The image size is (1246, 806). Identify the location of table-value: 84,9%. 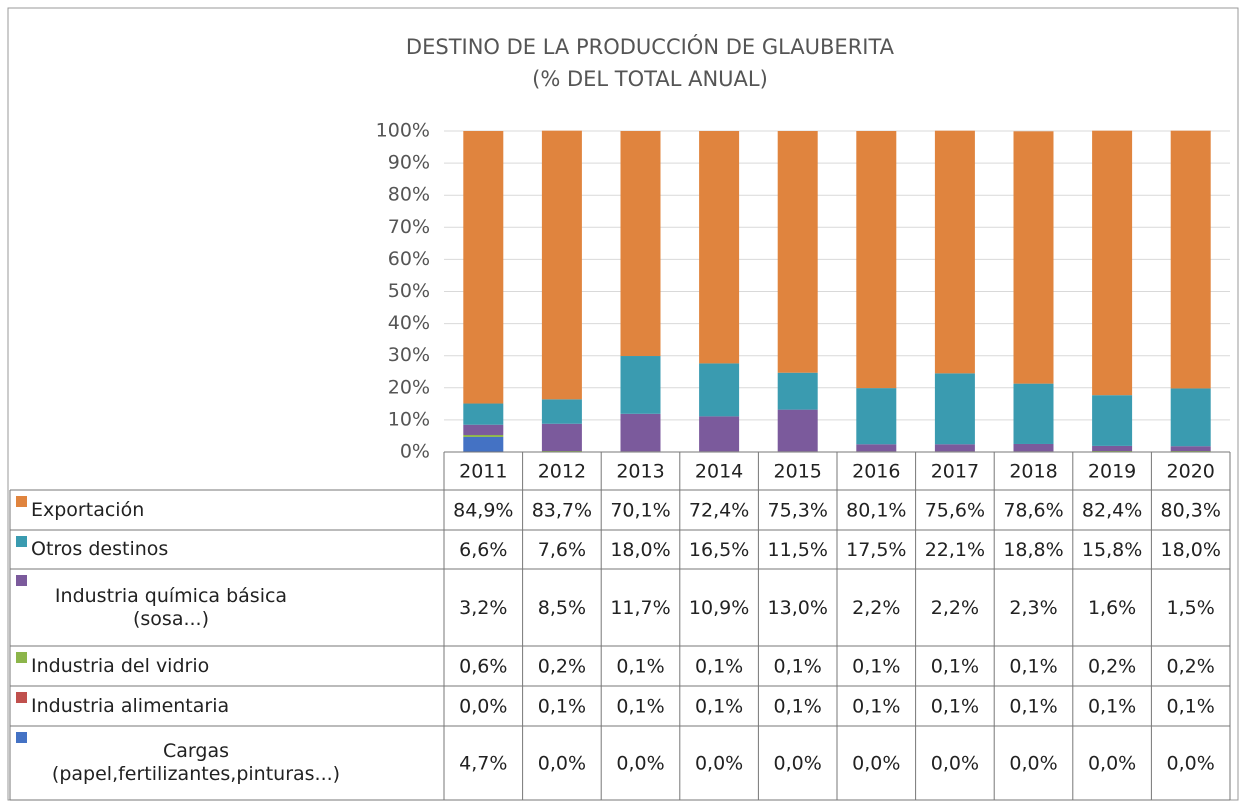
(483, 511).